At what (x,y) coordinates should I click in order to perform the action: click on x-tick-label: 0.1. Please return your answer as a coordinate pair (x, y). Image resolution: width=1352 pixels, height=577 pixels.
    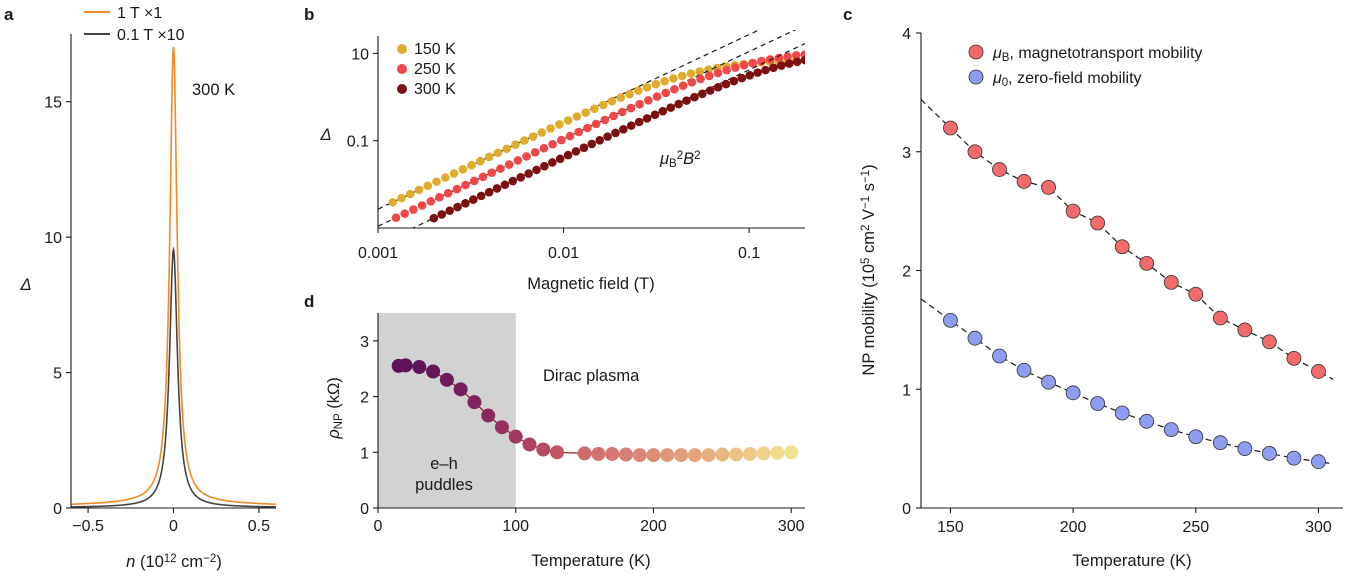
    Looking at the image, I should click on (749, 253).